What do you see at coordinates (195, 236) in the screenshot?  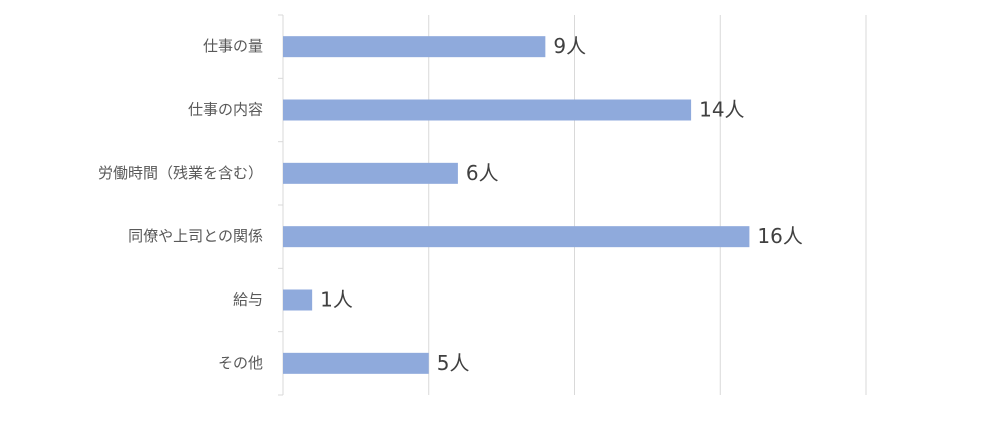 I see `y-tick-label: 同僚や上司との関係` at bounding box center [195, 236].